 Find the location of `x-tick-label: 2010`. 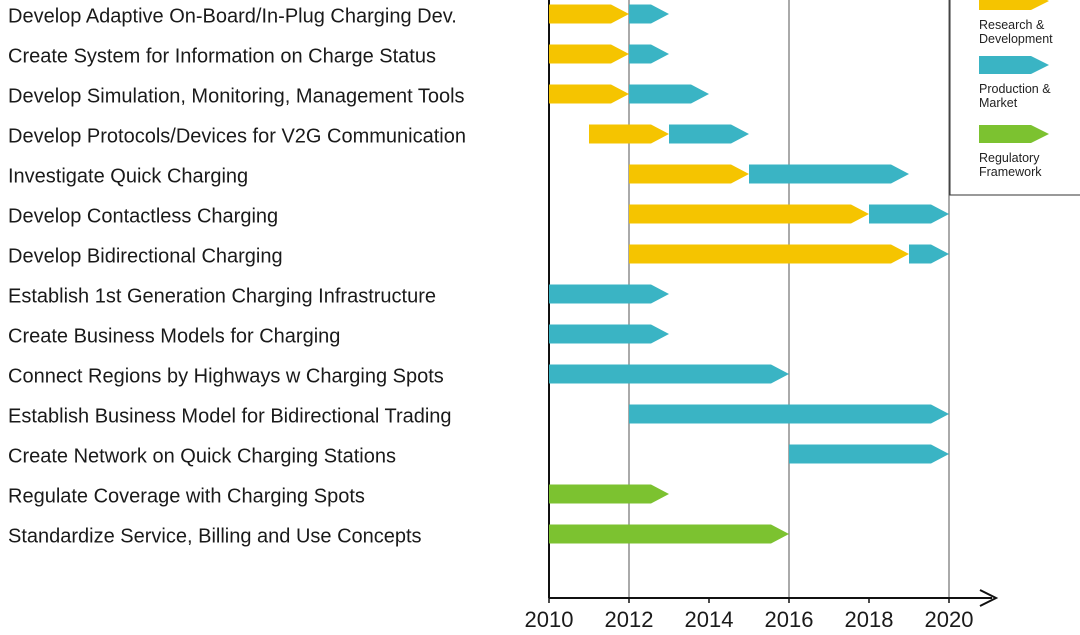

x-tick-label: 2010 is located at coordinates (549, 619).